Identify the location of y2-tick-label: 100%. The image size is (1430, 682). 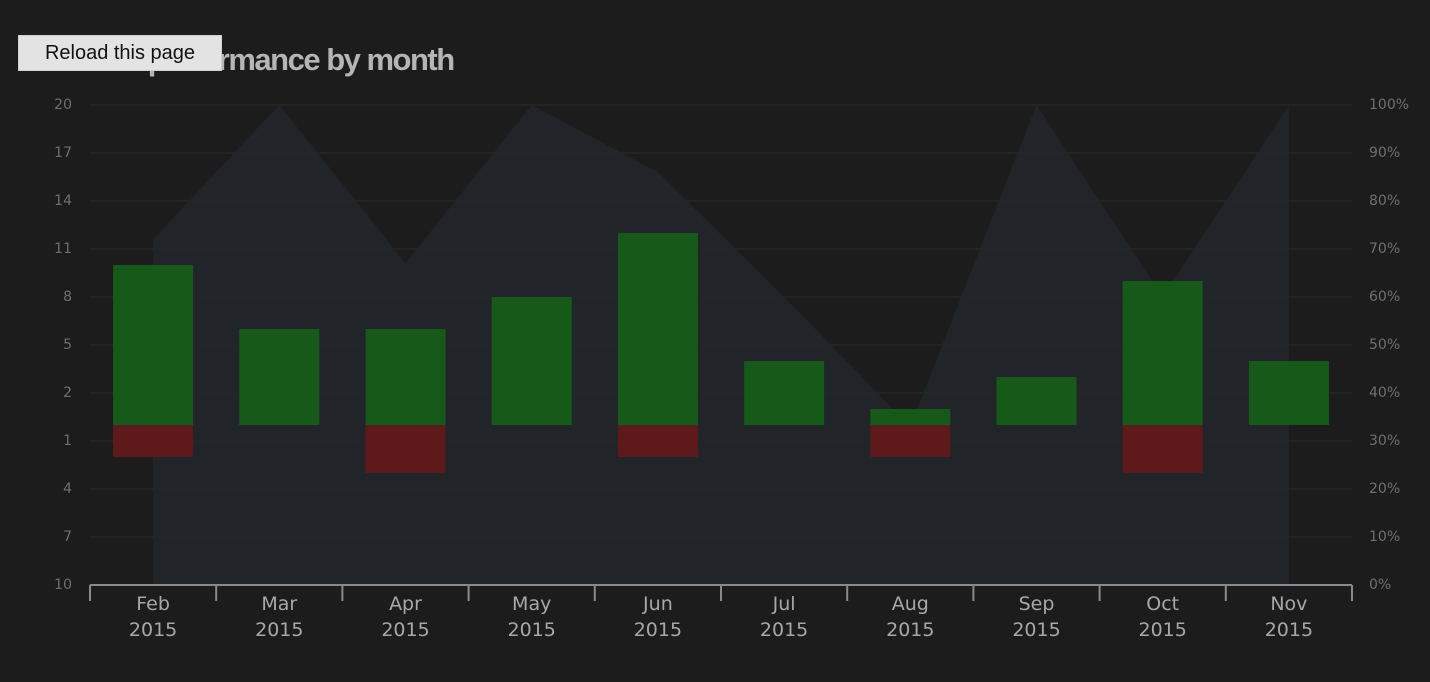
(1389, 105).